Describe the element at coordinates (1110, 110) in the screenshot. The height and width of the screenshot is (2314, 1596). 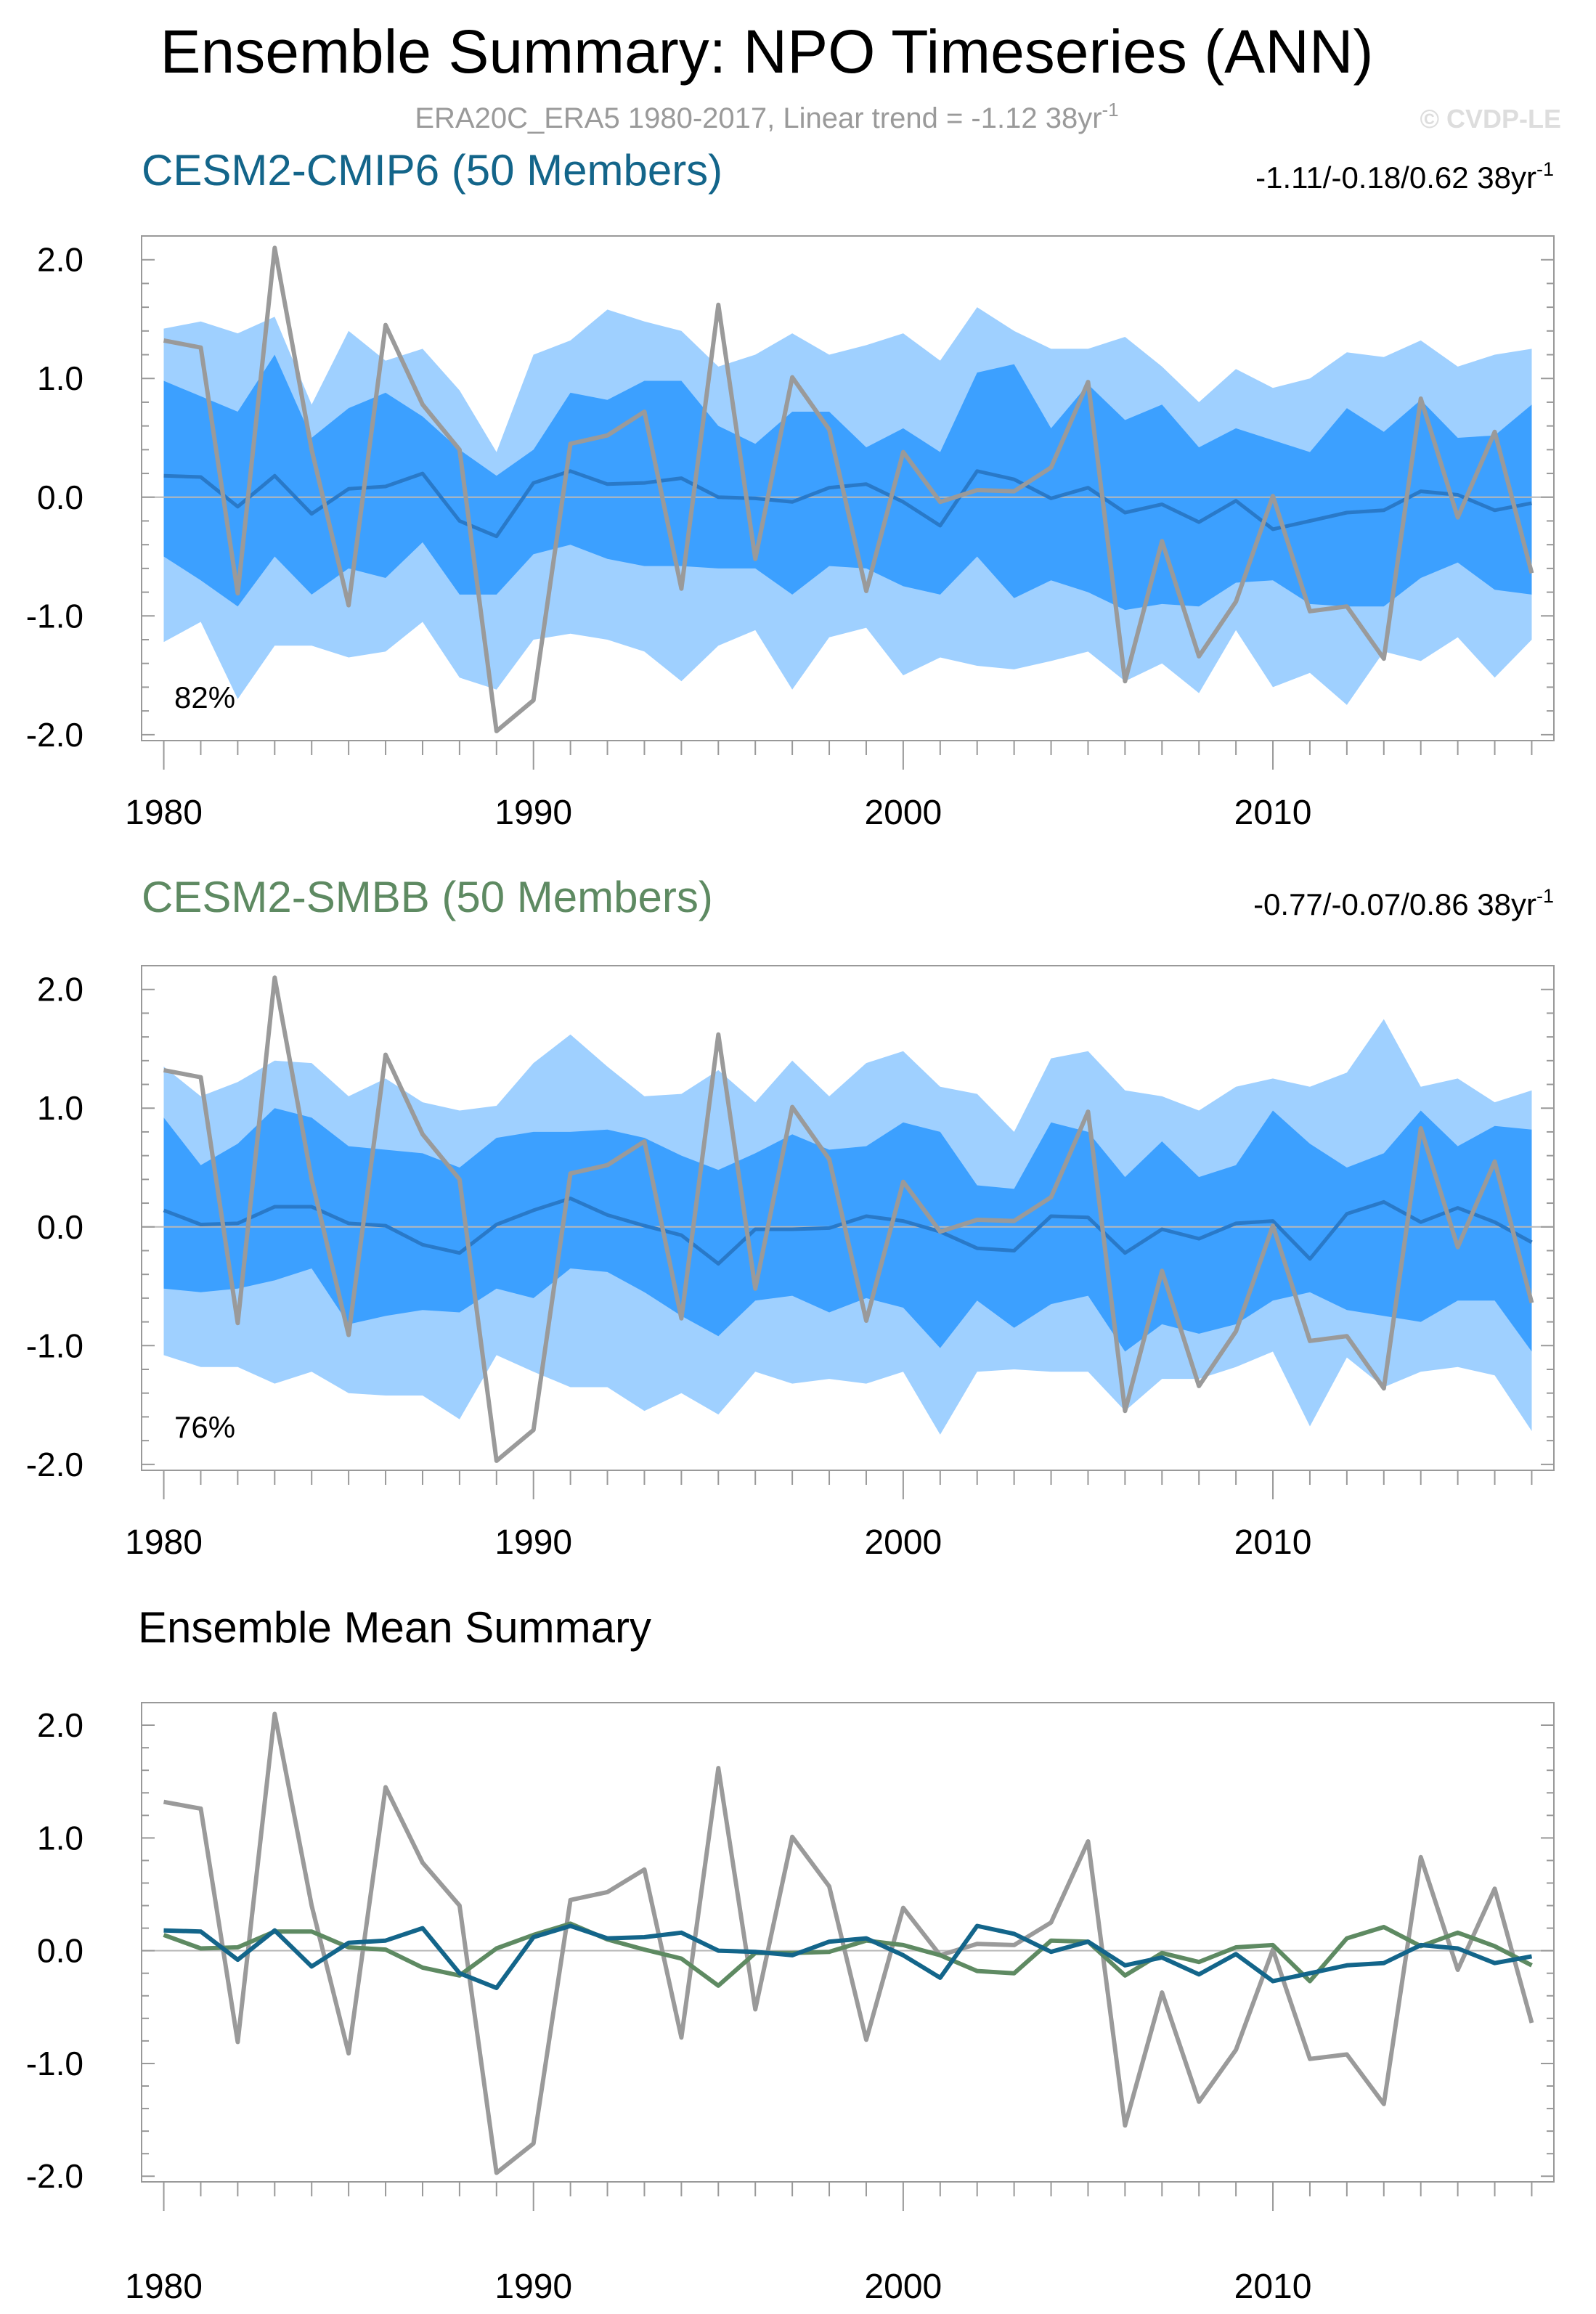
I see `subtitle-sup: -1` at that location.